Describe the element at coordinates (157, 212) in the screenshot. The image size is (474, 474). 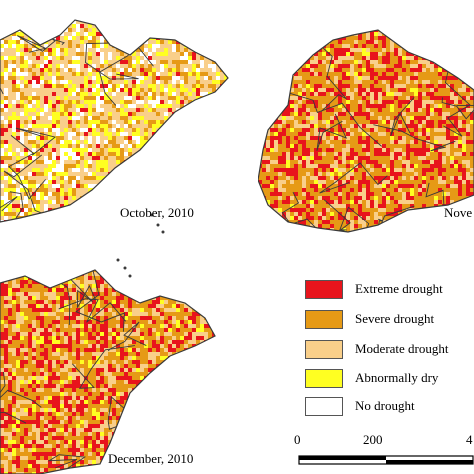
I see `caption-october: October, 2010` at that location.